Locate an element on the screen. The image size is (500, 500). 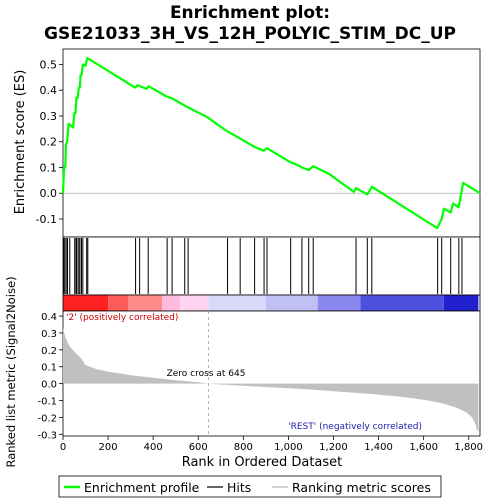
metric-y-tick-label: -0.2 is located at coordinates (47, 418).